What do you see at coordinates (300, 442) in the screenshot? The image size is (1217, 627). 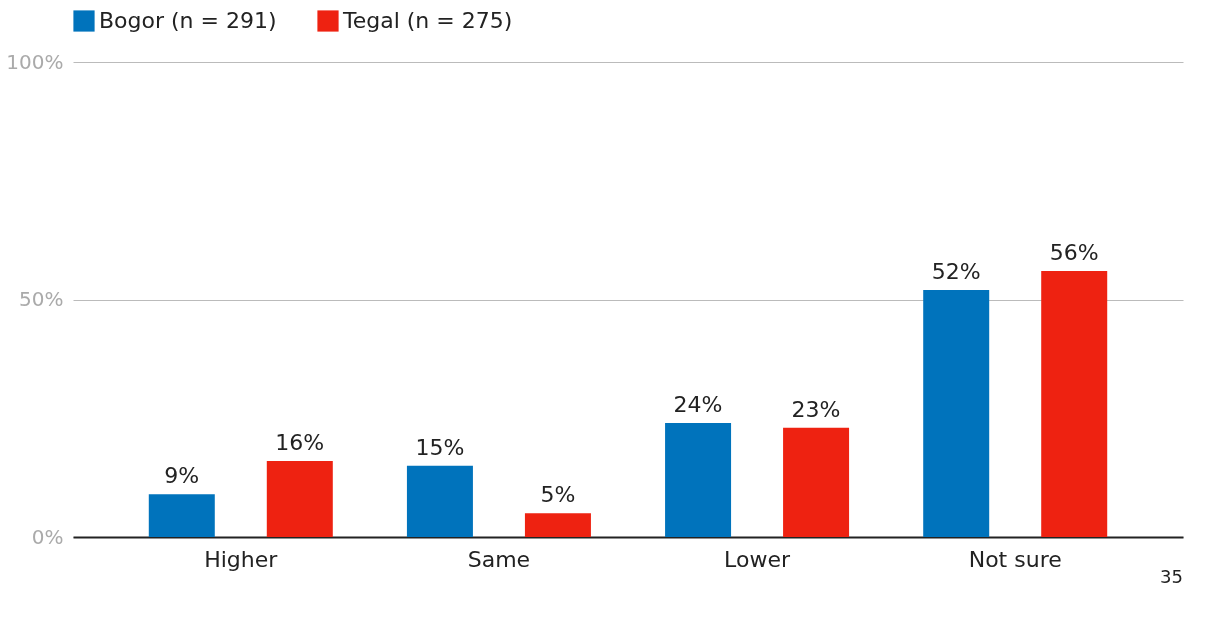 I see `data-label: 16%` at bounding box center [300, 442].